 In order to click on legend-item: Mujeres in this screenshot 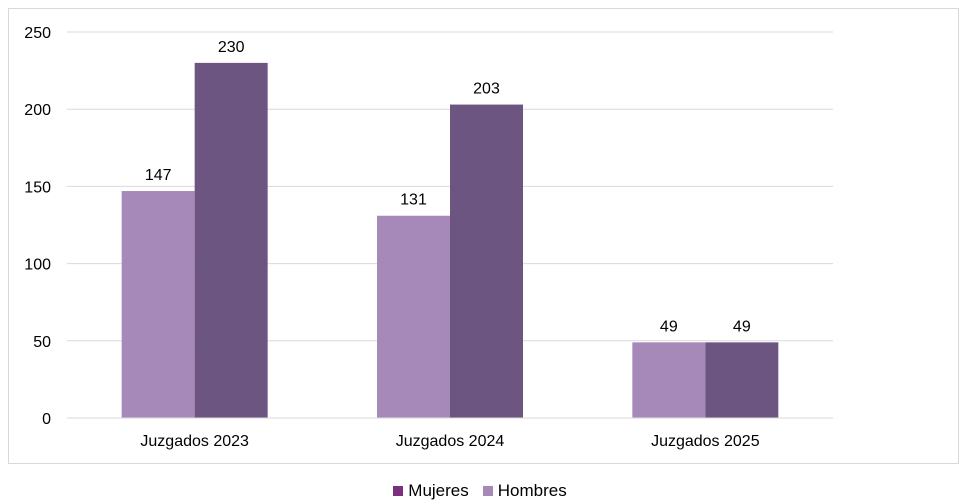, I will do `click(431, 491)`.